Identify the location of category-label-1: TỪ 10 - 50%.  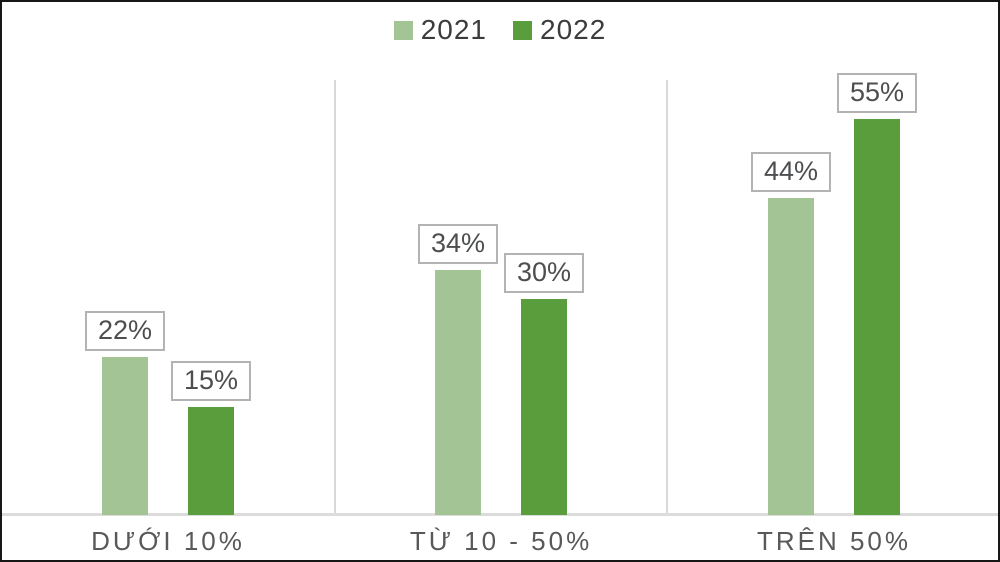
(501, 541).